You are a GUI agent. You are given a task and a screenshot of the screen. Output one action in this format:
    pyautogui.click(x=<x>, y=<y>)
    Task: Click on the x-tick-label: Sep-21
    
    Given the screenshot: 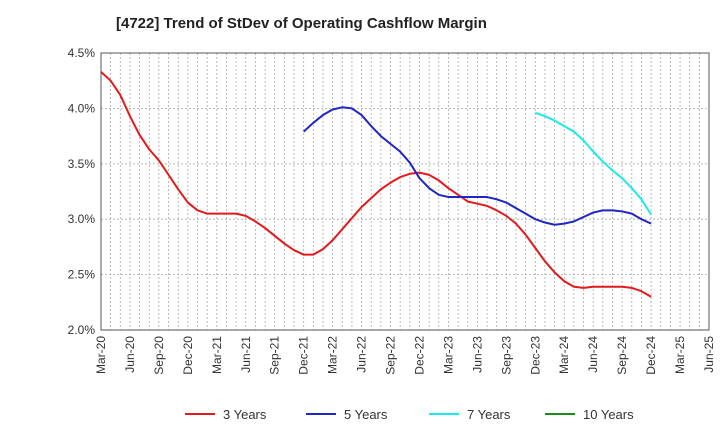 What is the action you would take?
    pyautogui.click(x=275, y=355)
    